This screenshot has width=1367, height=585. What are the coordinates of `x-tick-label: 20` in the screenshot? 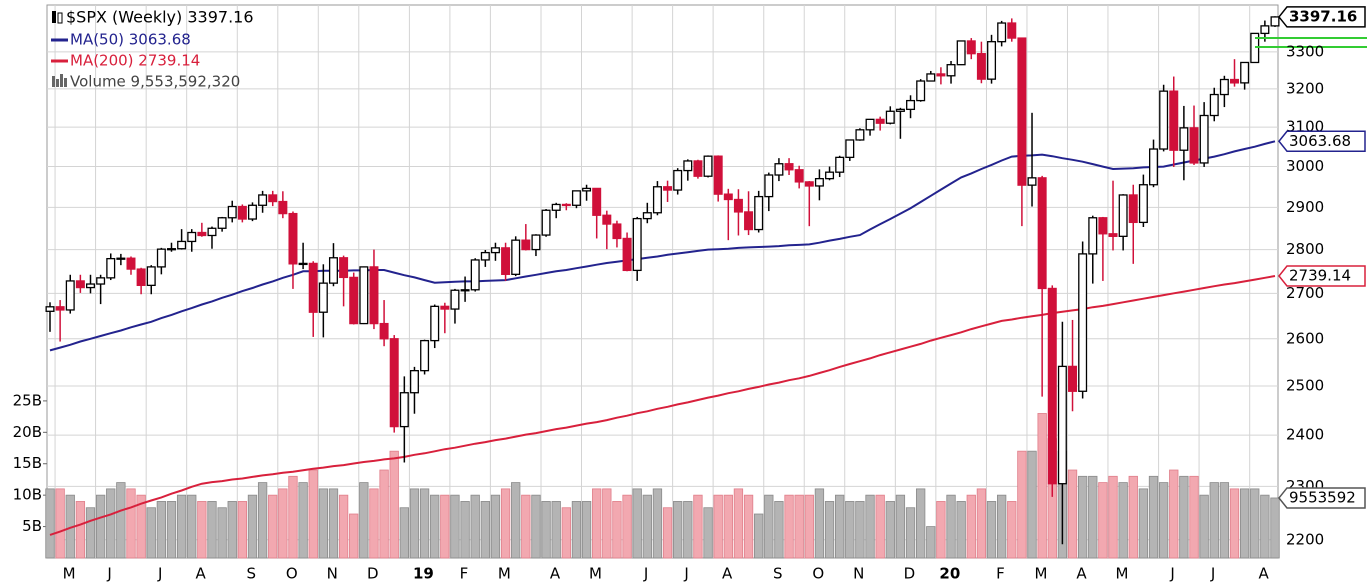 It's located at (949, 574).